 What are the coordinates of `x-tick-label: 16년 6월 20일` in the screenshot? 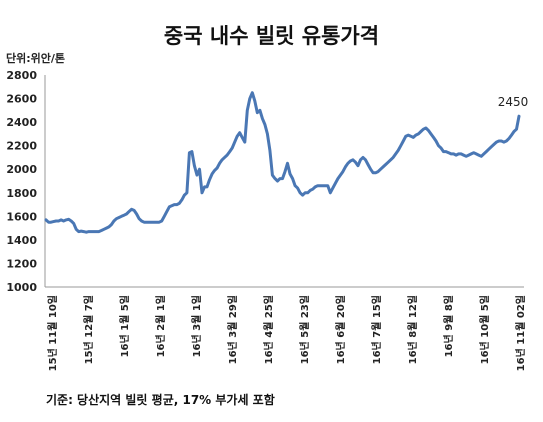 It's located at (340, 329).